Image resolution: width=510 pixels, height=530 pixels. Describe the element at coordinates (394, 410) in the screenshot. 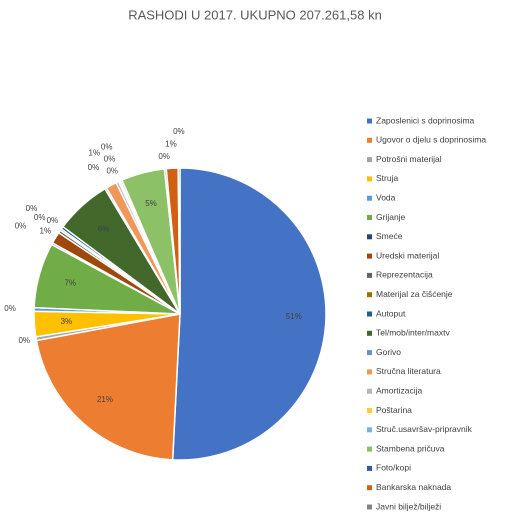

I see `legend-label: Poštarina` at that location.